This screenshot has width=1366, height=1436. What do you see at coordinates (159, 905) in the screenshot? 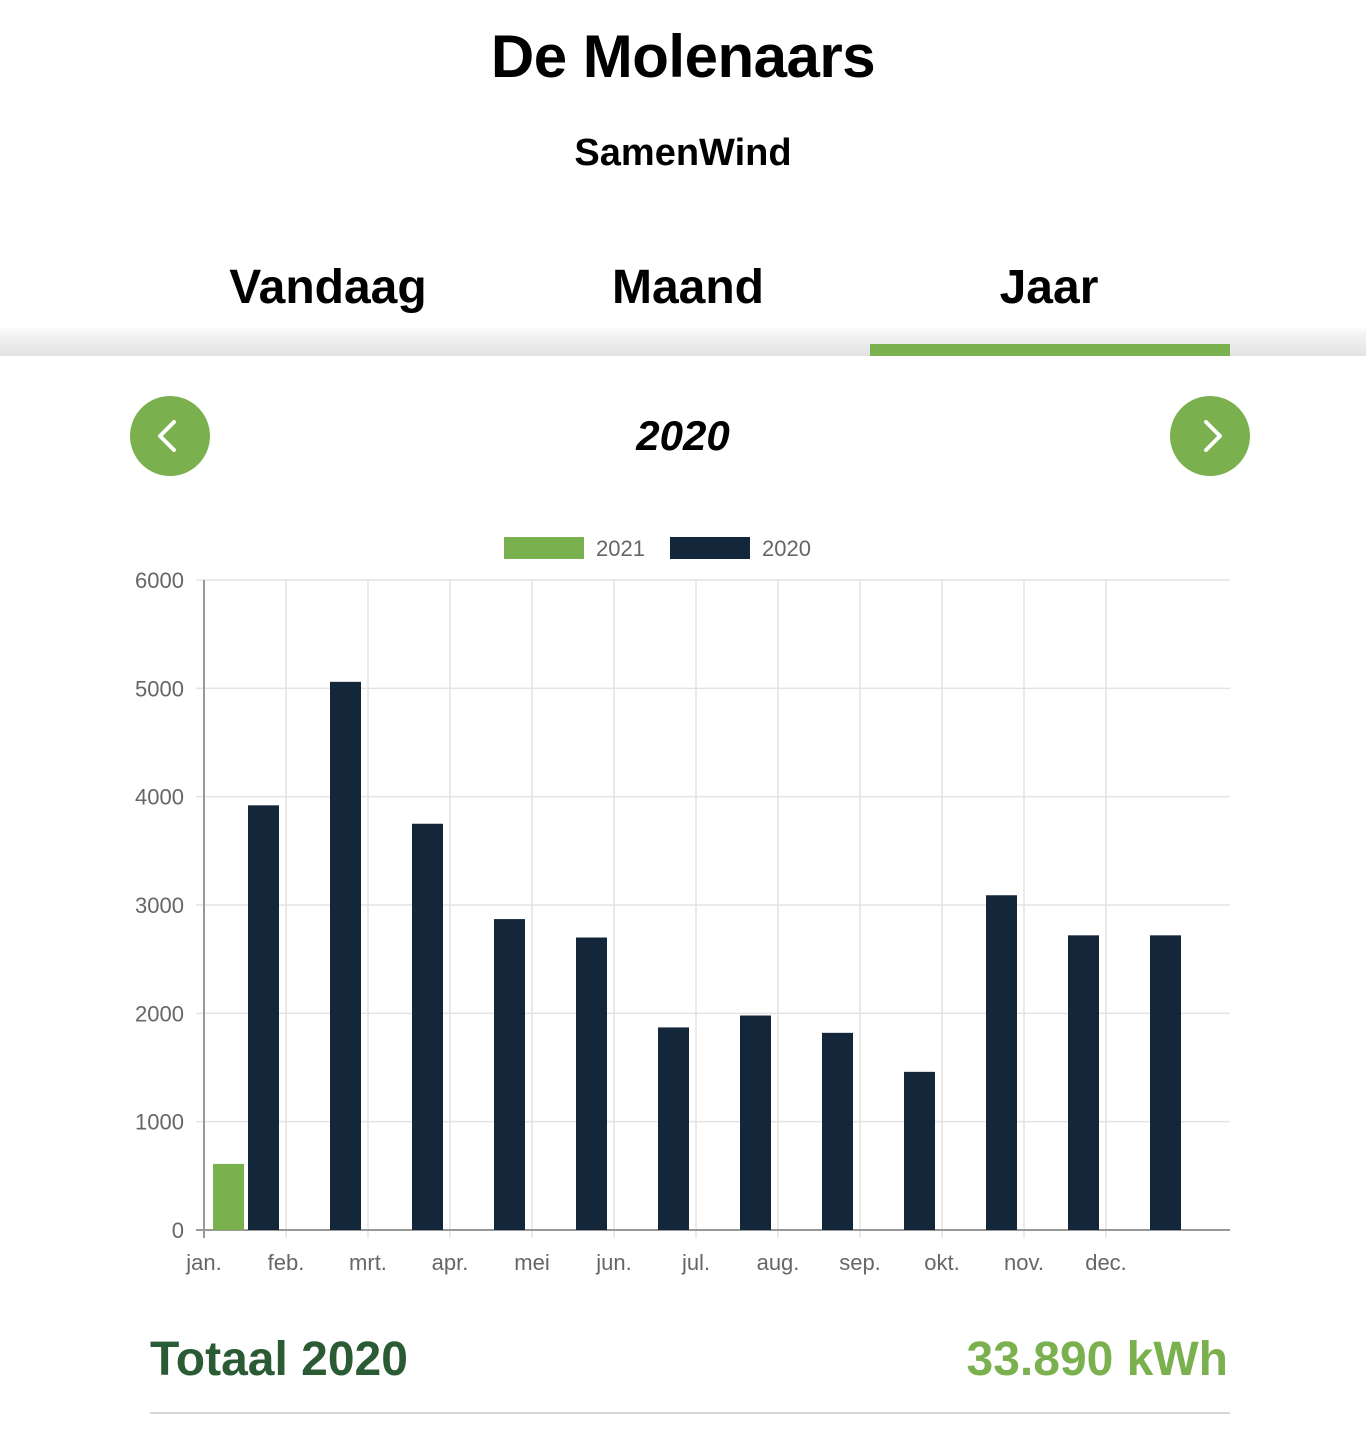
I see `y-tick-label: 3000` at bounding box center [159, 905].